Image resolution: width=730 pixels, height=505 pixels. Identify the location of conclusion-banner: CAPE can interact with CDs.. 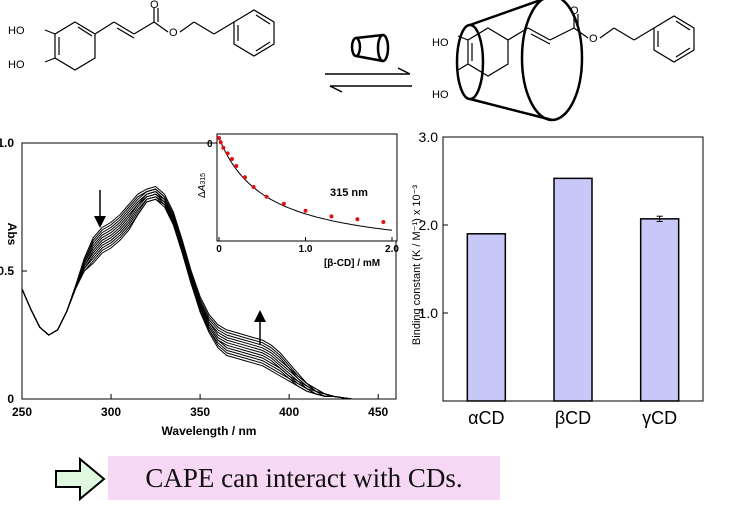
(304, 478).